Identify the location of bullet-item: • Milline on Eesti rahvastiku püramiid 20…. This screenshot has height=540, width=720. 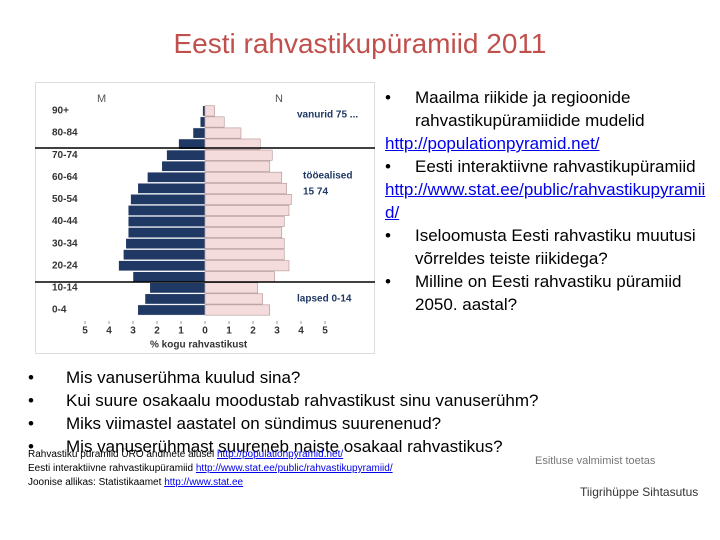
(546, 293).